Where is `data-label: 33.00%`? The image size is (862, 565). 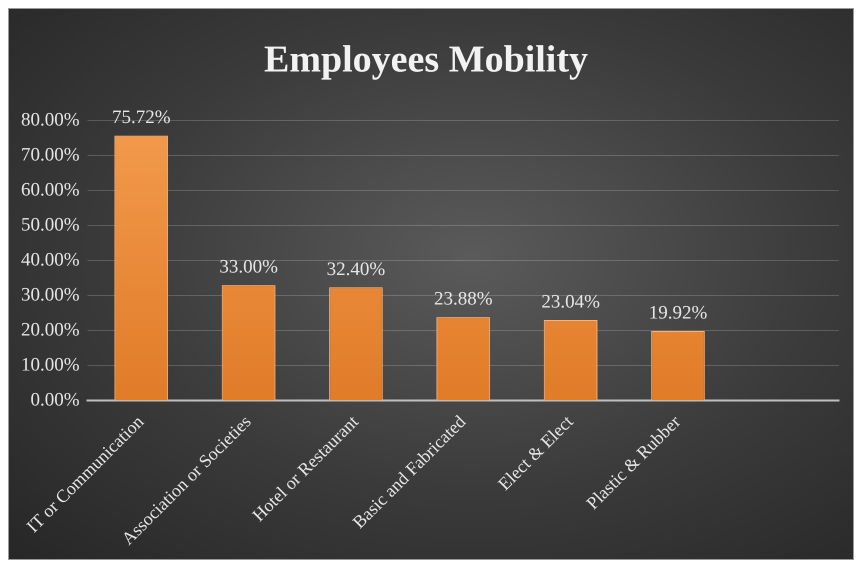
data-label: 33.00% is located at coordinates (248, 267).